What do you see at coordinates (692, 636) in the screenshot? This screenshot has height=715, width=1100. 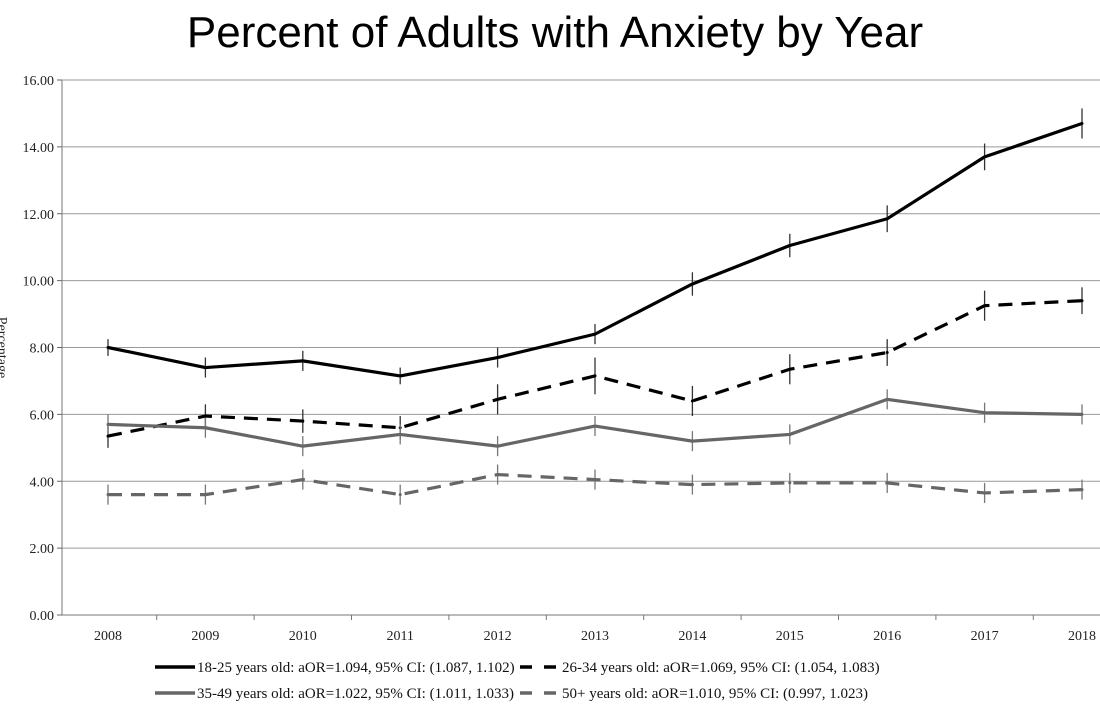 I see `x-tick-label: 2014` at bounding box center [692, 636].